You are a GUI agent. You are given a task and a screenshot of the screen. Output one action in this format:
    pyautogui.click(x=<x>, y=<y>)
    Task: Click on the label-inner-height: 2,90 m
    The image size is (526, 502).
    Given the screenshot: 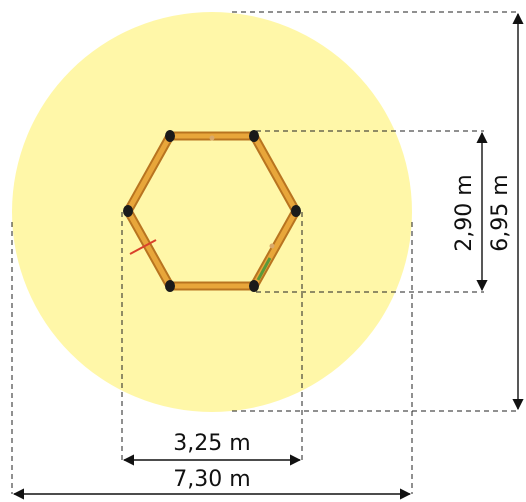 What is the action you would take?
    pyautogui.click(x=464, y=212)
    